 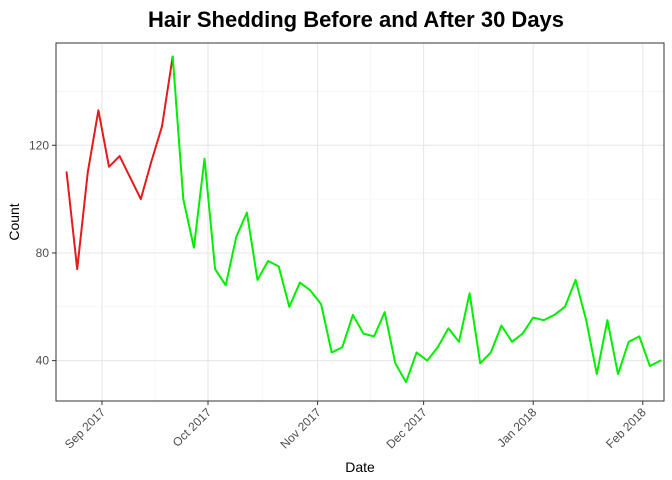 What do you see at coordinates (356, 19) in the screenshot?
I see `chart-title: Hair Shedding Before and After 30 Days` at bounding box center [356, 19].